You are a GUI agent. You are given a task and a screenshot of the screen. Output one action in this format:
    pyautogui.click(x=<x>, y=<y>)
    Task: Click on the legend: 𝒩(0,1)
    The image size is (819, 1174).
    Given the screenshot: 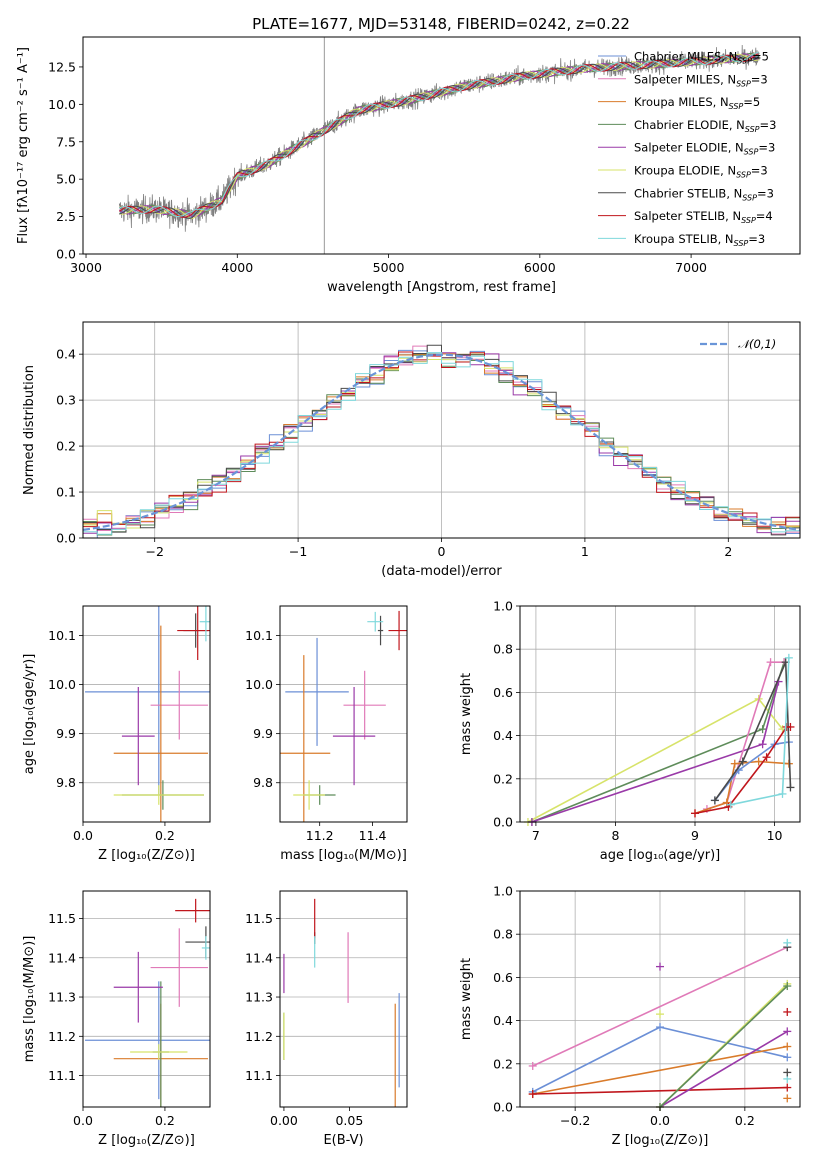 What is the action you would take?
    pyautogui.click(x=738, y=344)
    